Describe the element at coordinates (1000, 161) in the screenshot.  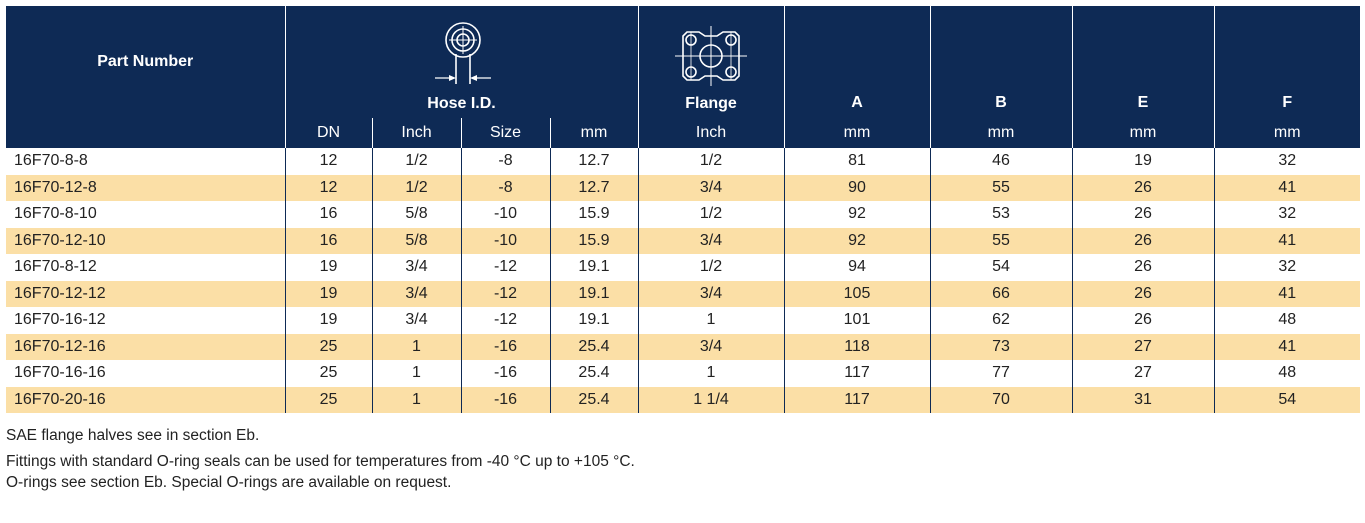
I see `cell-b: 46` at that location.